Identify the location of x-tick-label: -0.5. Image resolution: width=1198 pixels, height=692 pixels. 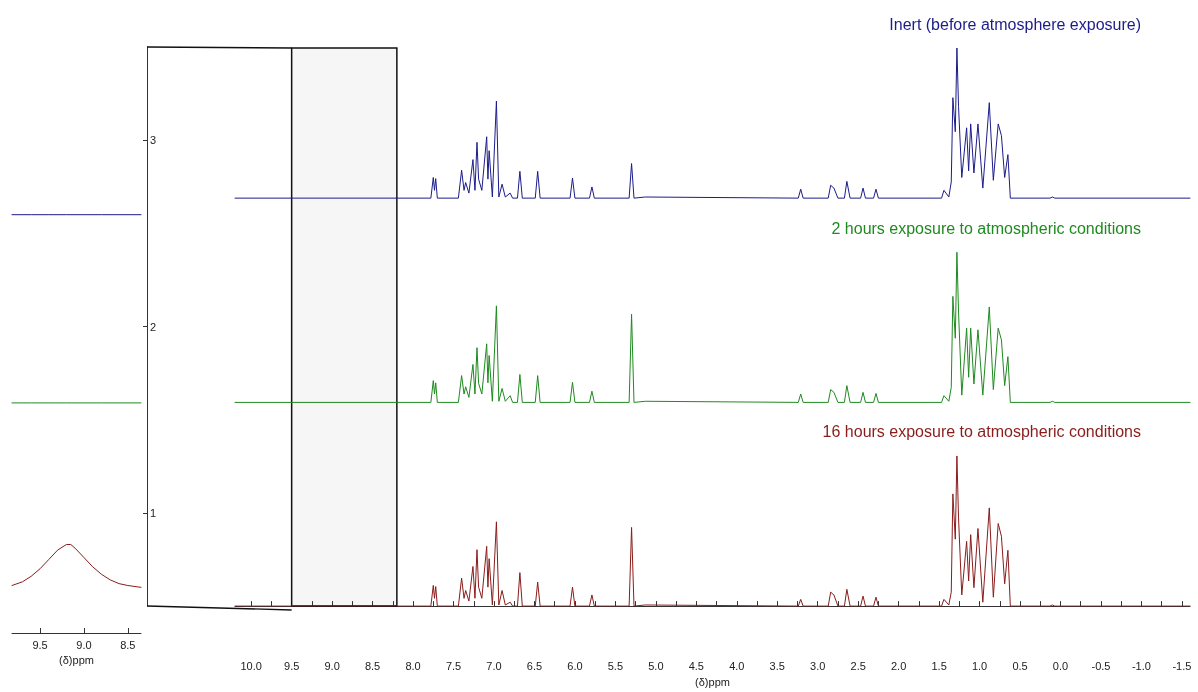
(1101, 665).